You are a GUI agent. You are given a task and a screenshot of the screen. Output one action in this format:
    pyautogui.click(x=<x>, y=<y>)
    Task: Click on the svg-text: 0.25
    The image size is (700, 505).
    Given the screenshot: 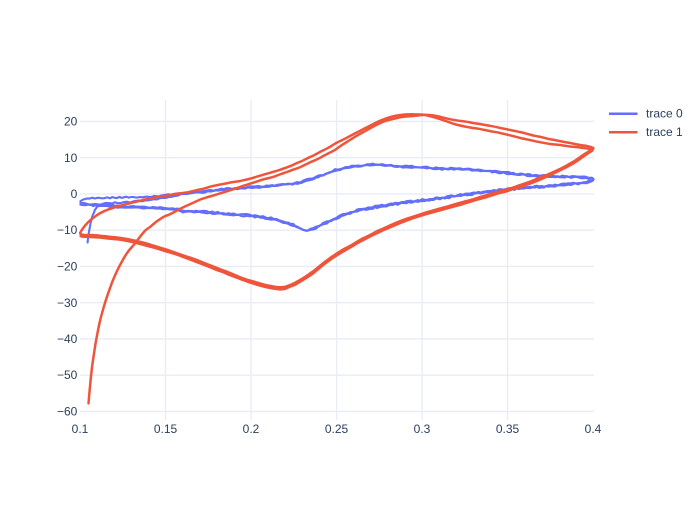 What is the action you would take?
    pyautogui.click(x=337, y=429)
    